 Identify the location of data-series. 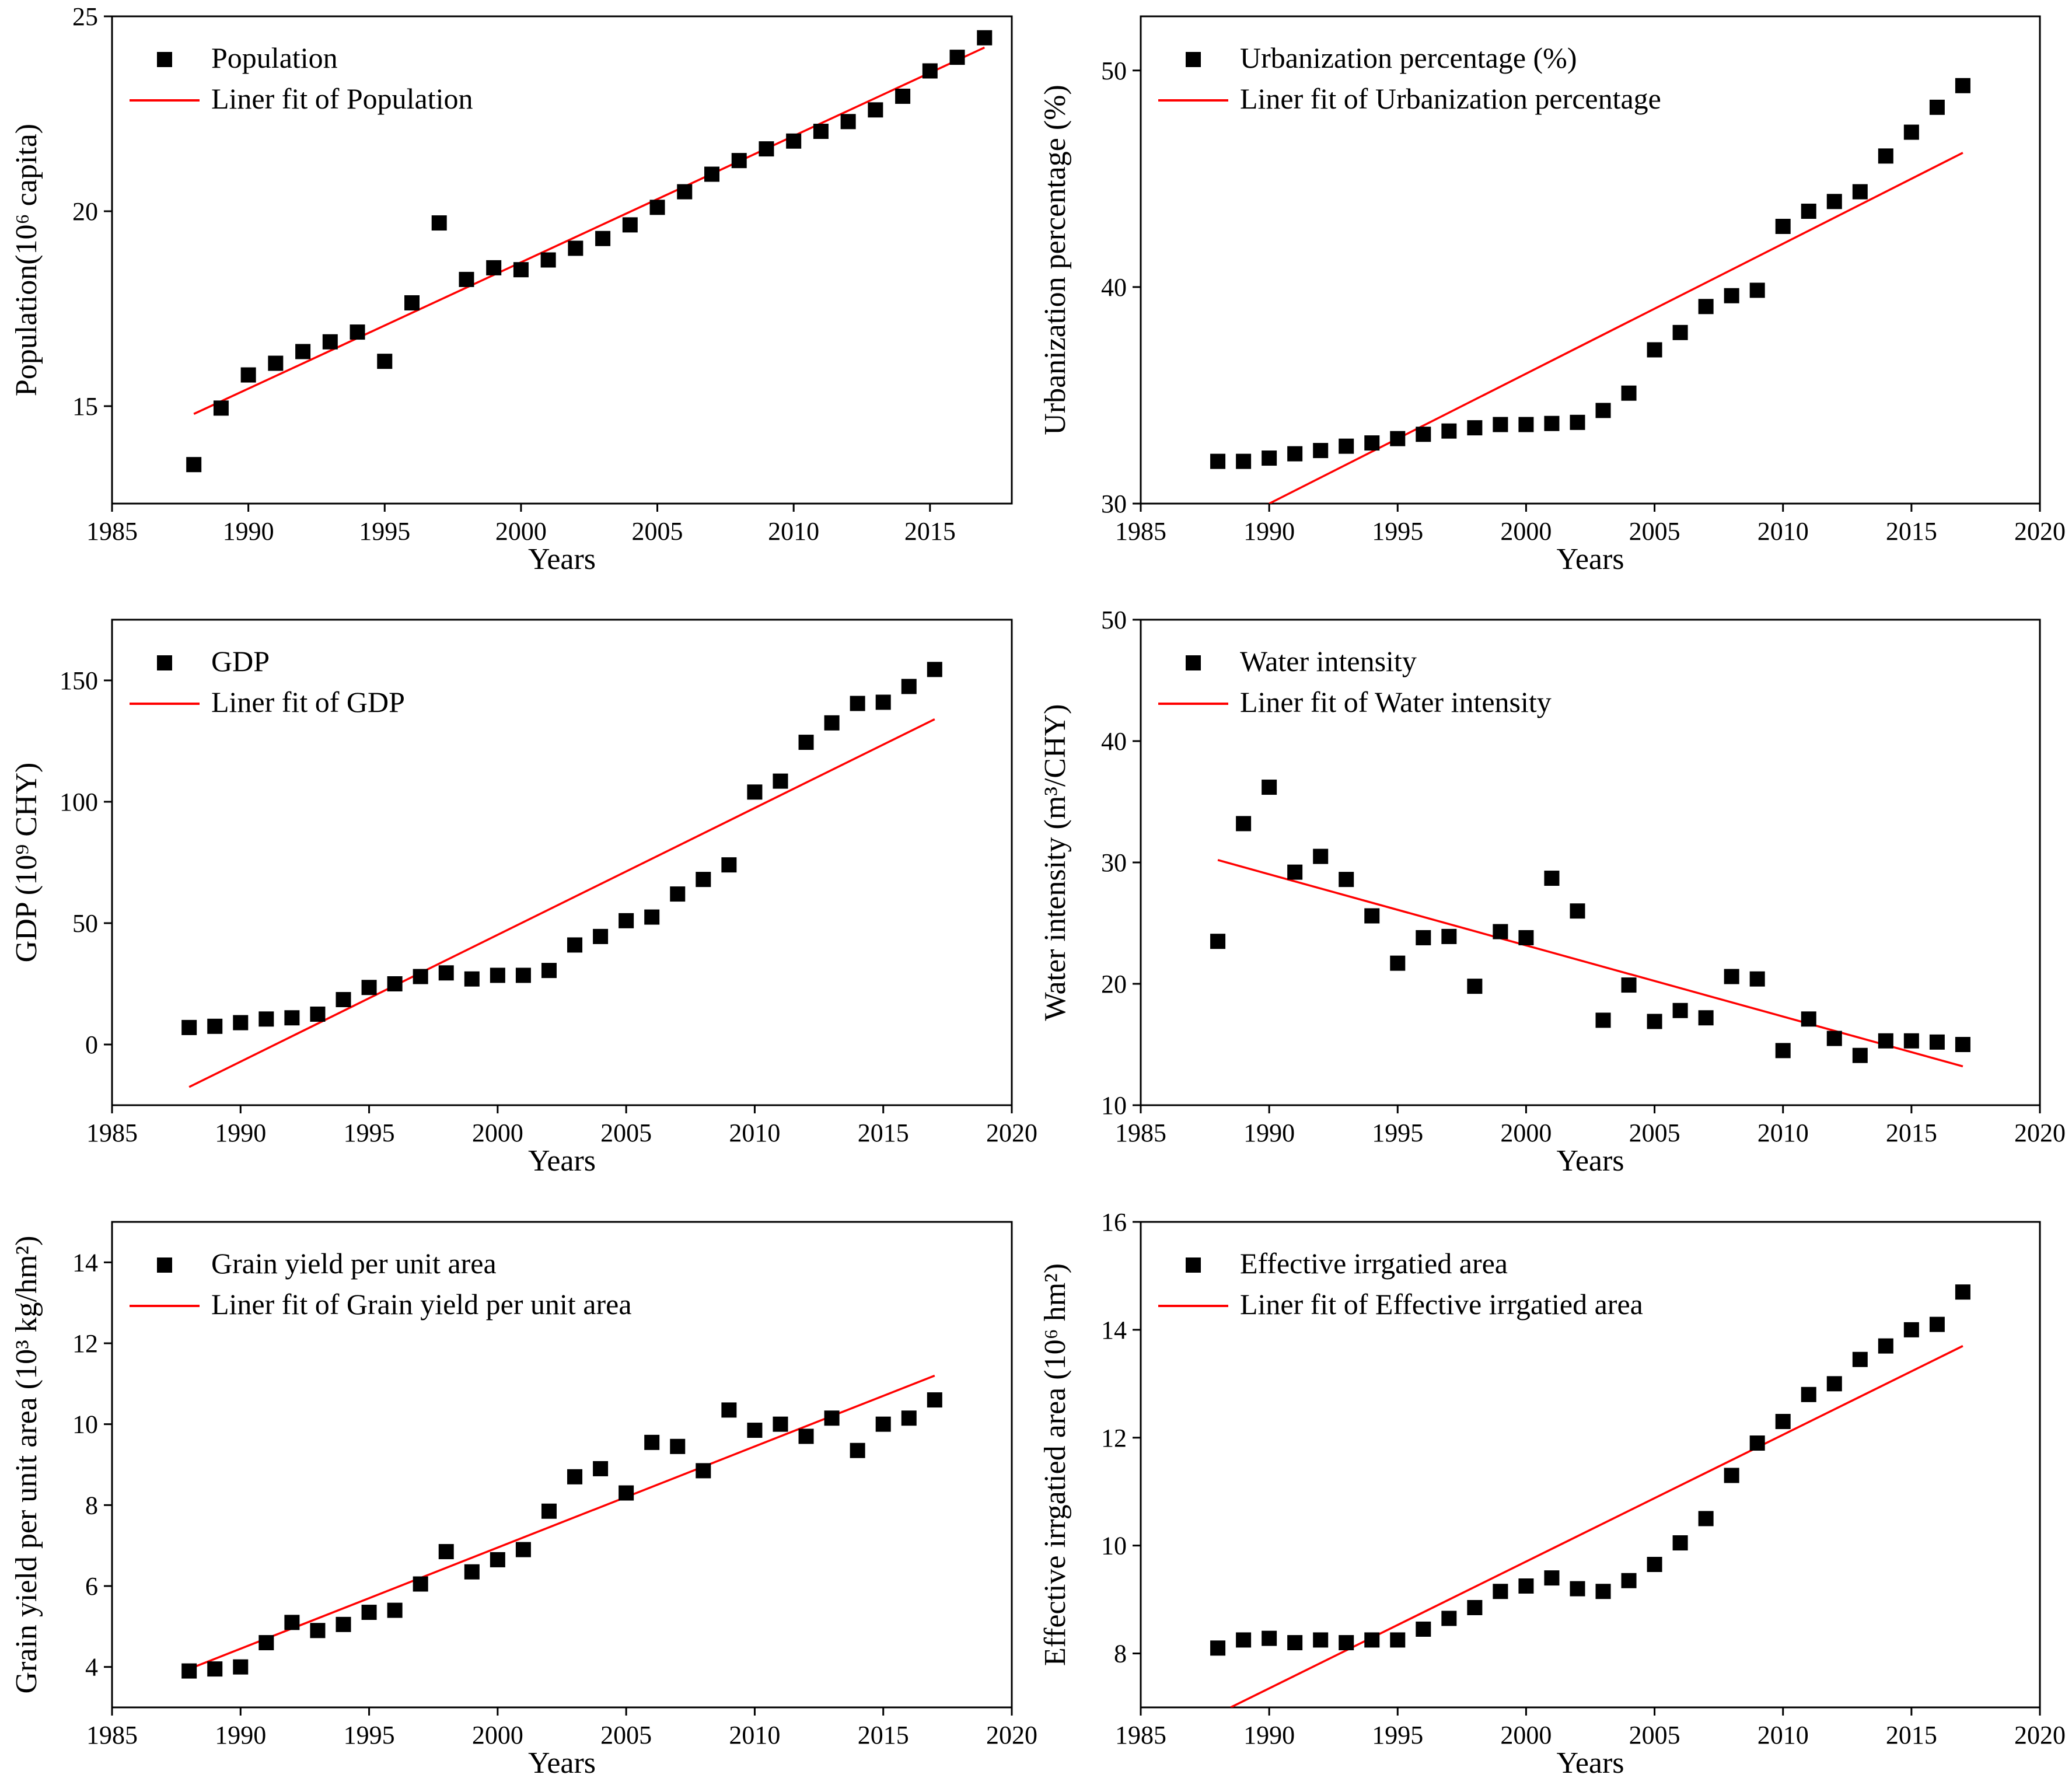
(1590, 273).